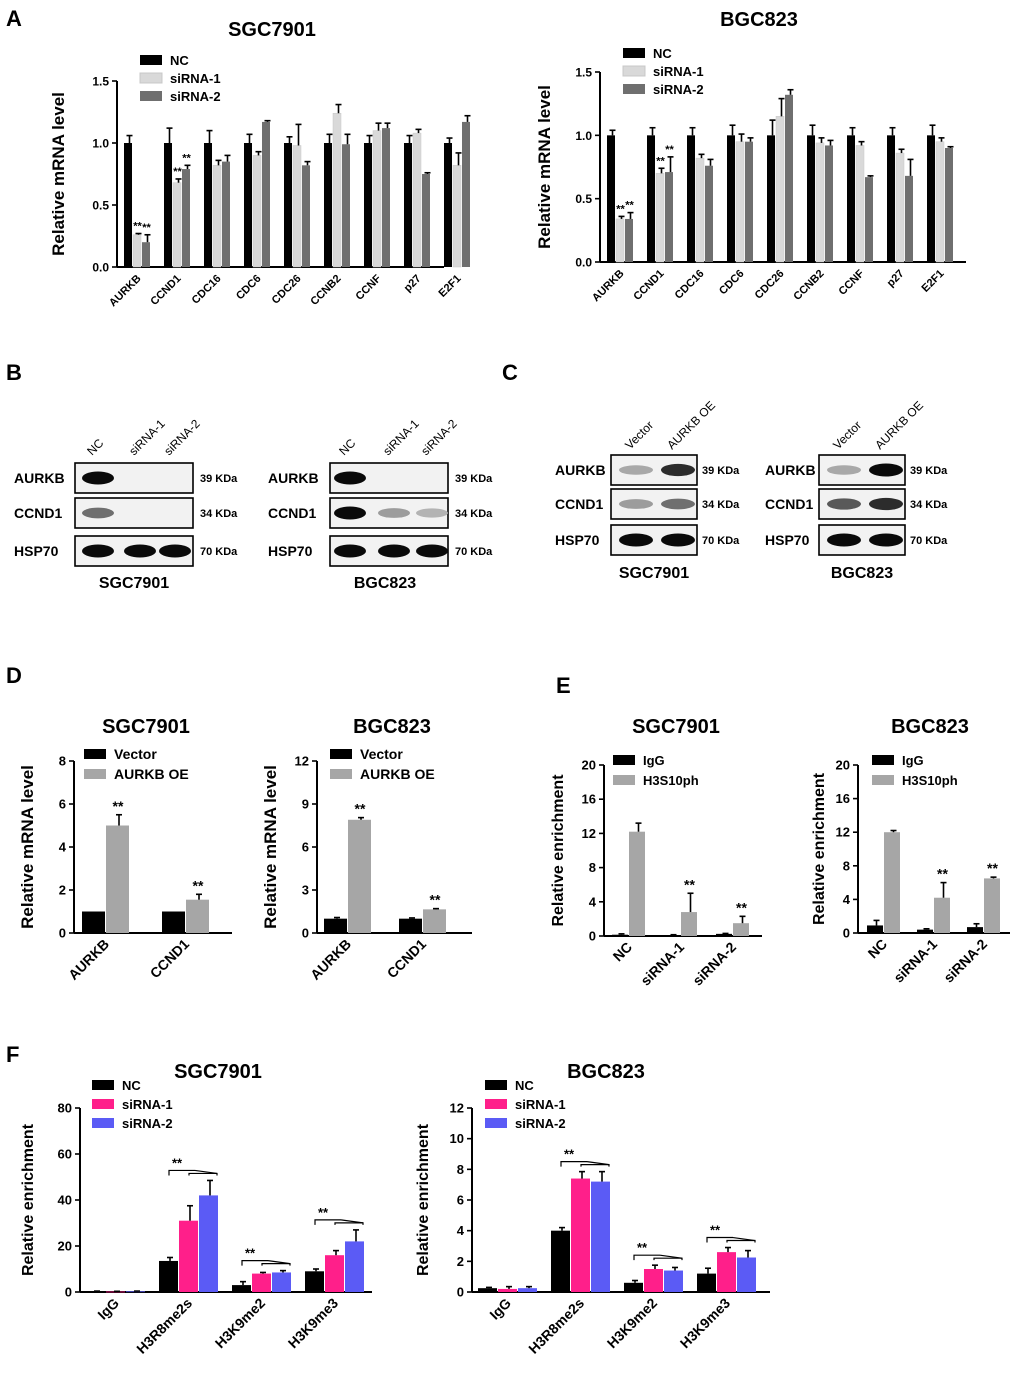  I want to click on y-tick-label: 1.5, so click(583, 73).